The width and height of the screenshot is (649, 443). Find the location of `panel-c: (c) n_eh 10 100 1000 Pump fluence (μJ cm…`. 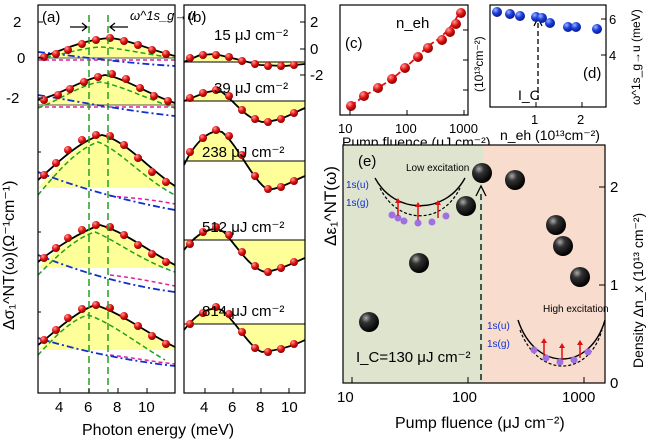

panel-c: (c) n_eh 10 100 1000 Pump fluence (μJ cm… is located at coordinates (414, 77).